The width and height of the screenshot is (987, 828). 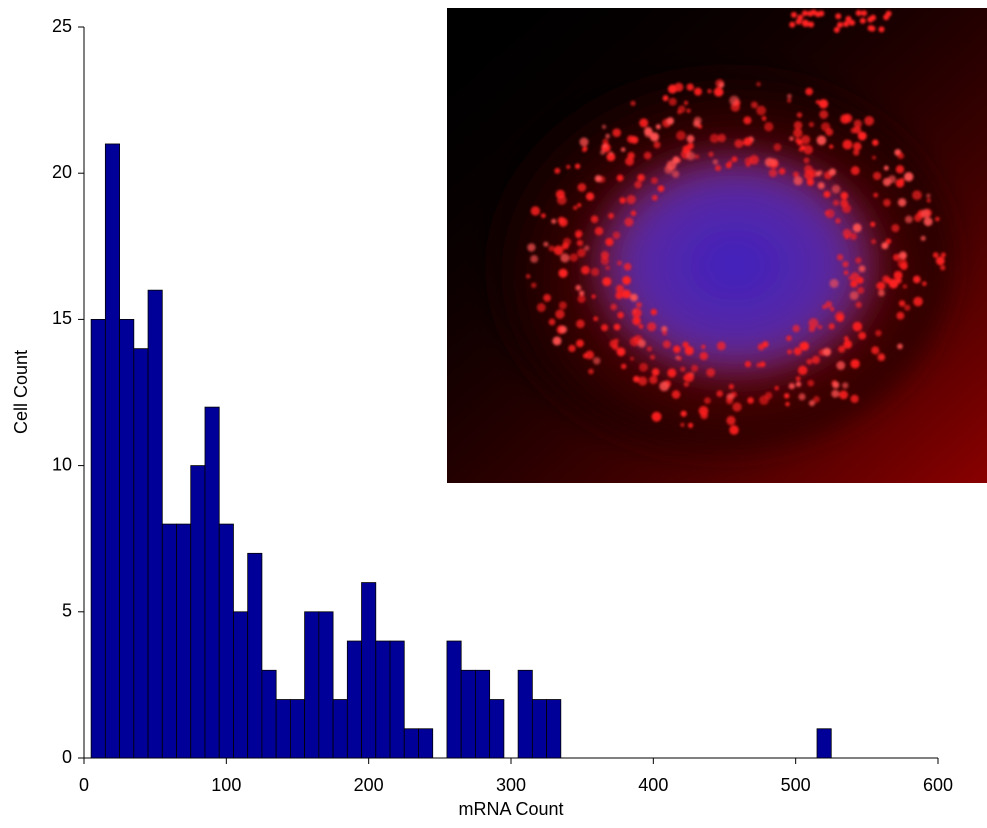 I want to click on y-tick-label: 0, so click(x=67, y=757).